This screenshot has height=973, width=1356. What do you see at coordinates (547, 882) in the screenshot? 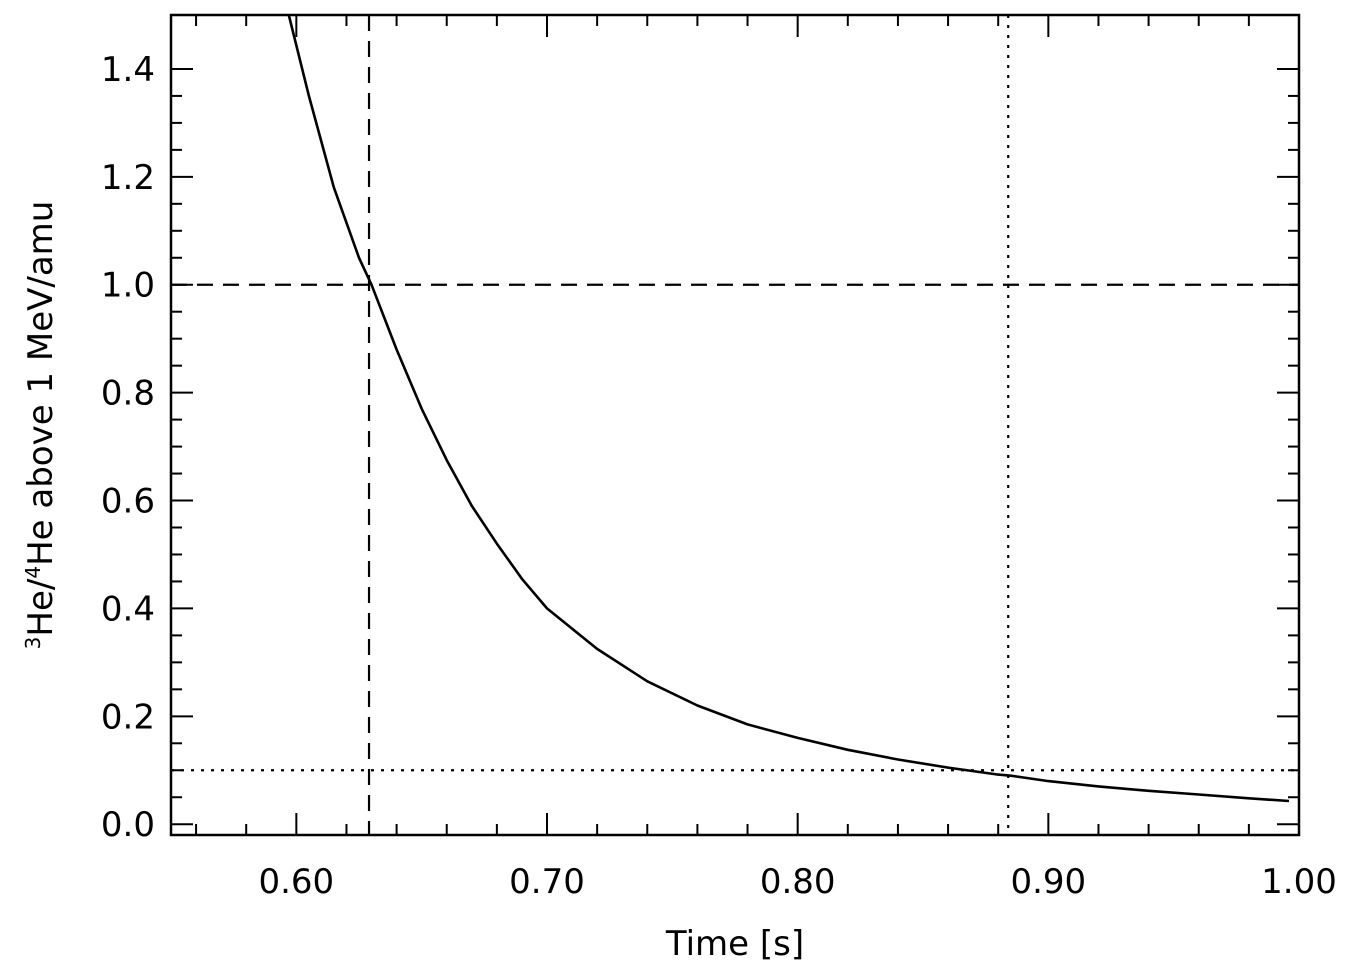
I see `x-tick-label: 0.70` at bounding box center [547, 882].